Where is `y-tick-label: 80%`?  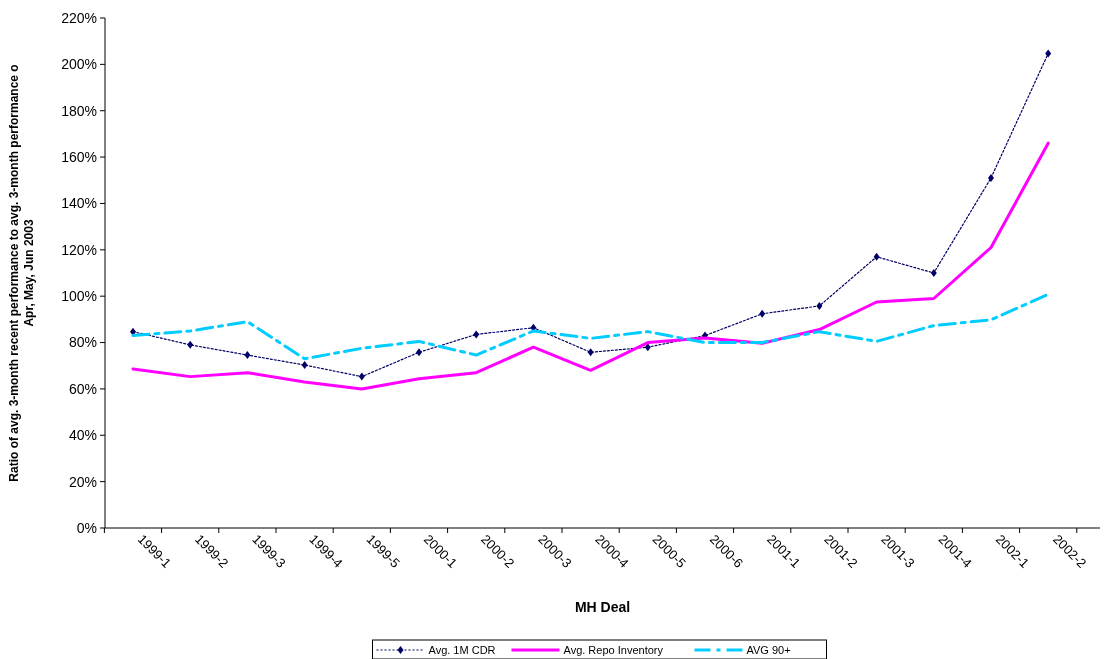
y-tick-label: 80% is located at coordinates (82, 342).